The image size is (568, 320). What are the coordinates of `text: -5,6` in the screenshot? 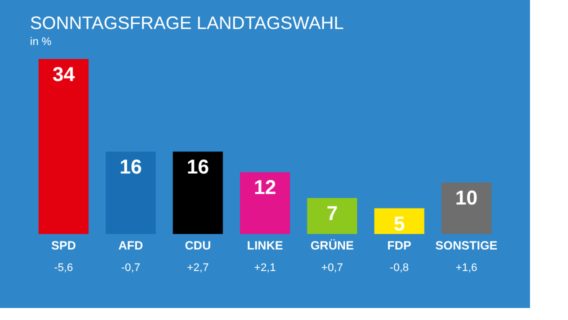 It's located at (64, 268).